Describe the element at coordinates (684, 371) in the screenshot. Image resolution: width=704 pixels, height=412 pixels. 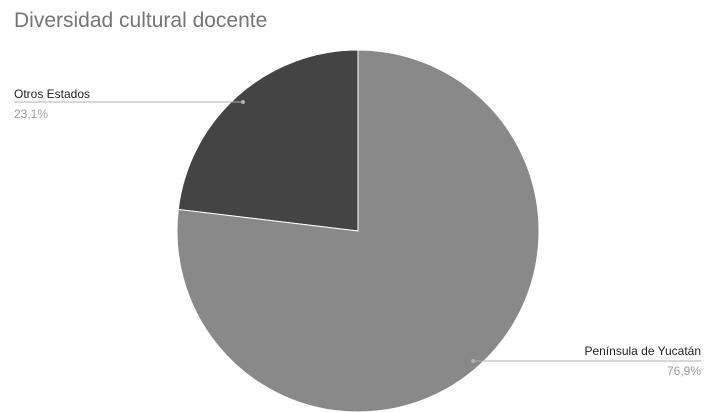
I see `slice-percent-2: 76,9%` at that location.